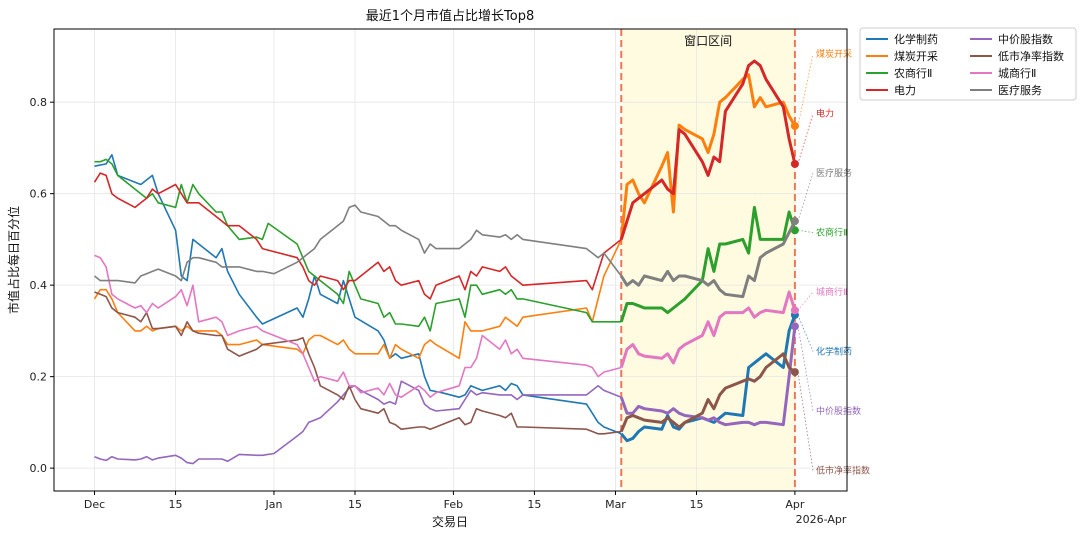 The height and width of the screenshot is (536, 1080). I want to click on series-line-中价股指数, so click(358, 422).